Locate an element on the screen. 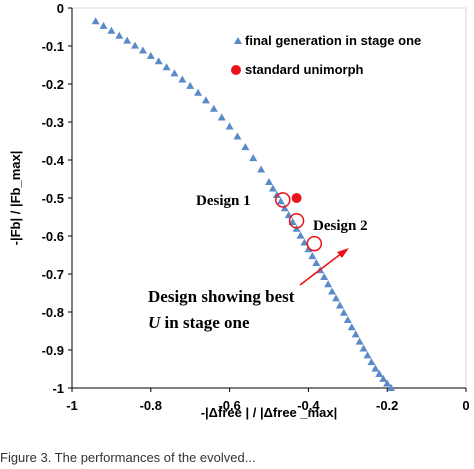 The height and width of the screenshot is (469, 474). y-tick-label: -0.9 is located at coordinates (53, 350).